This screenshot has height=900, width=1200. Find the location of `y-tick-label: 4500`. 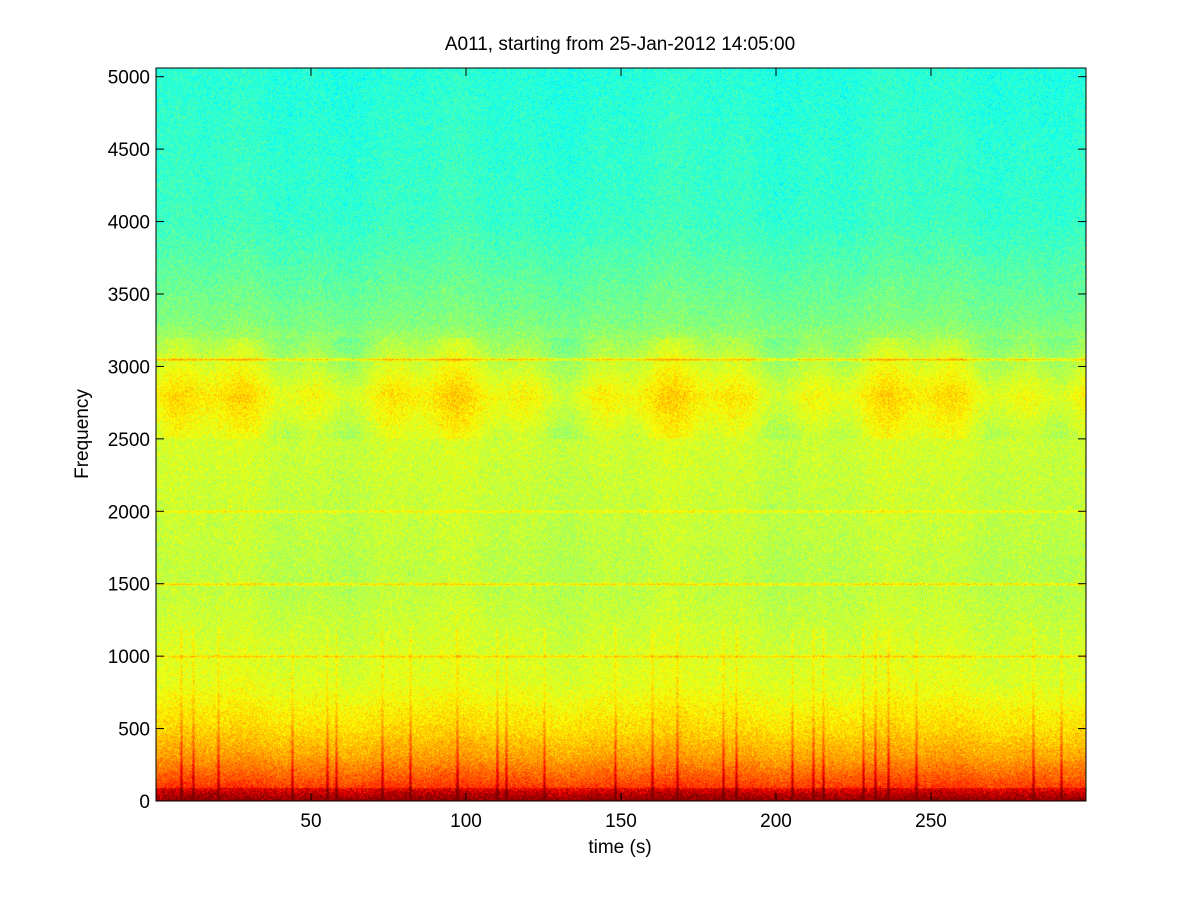

y-tick-label: 4500 is located at coordinates (129, 150).